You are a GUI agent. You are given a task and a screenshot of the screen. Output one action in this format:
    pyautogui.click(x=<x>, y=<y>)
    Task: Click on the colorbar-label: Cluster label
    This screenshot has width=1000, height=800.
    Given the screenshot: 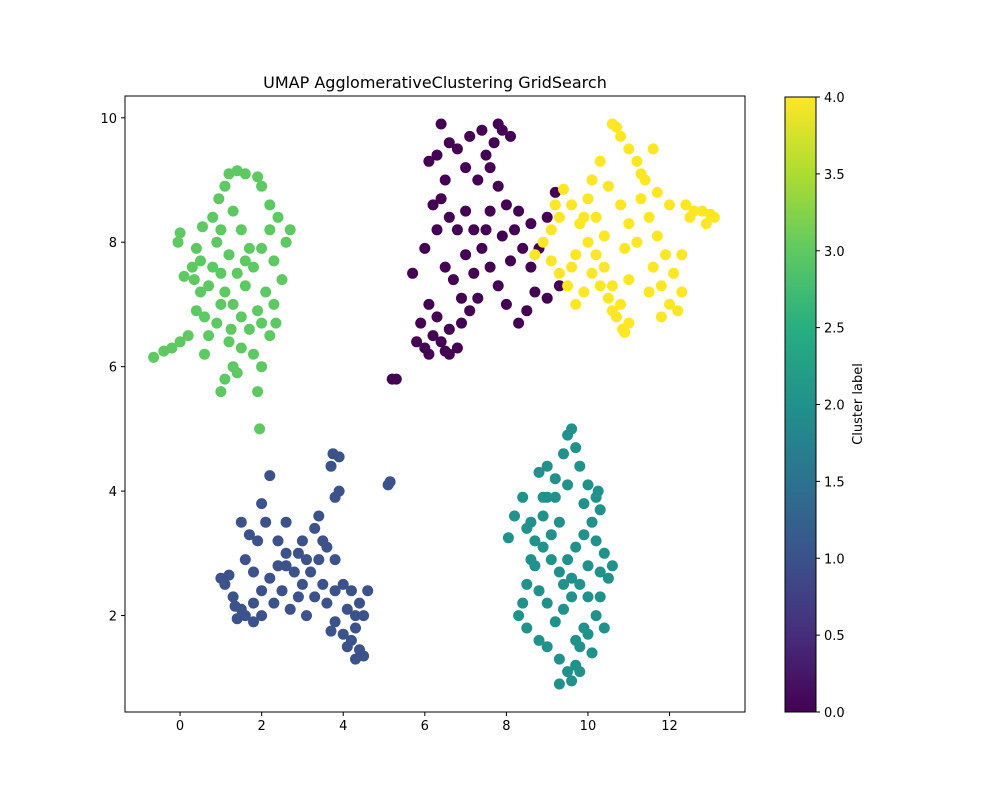 What is the action you would take?
    pyautogui.click(x=858, y=404)
    